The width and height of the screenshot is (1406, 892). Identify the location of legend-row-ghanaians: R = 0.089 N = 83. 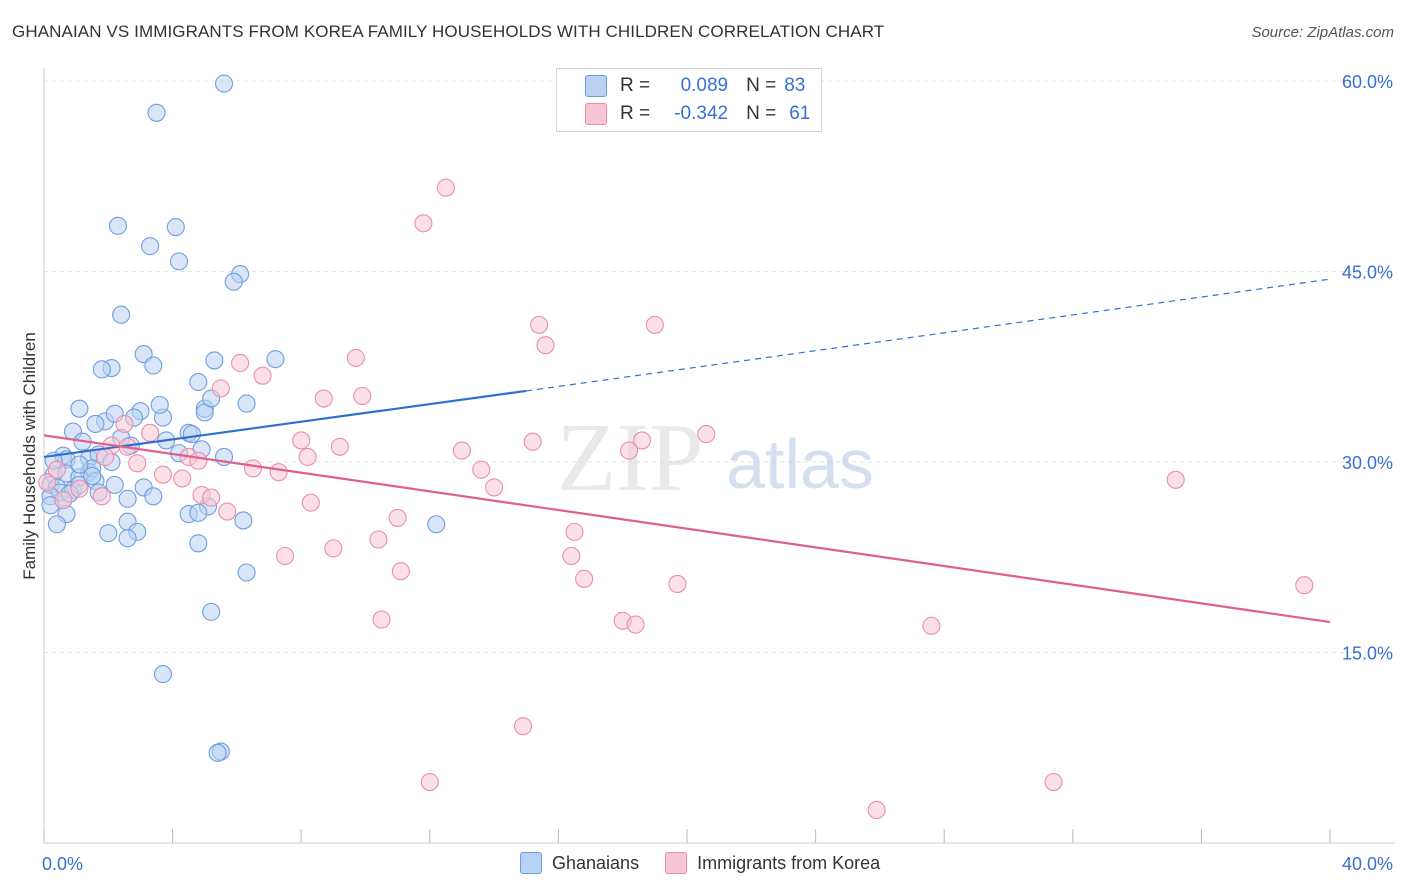
(681, 86).